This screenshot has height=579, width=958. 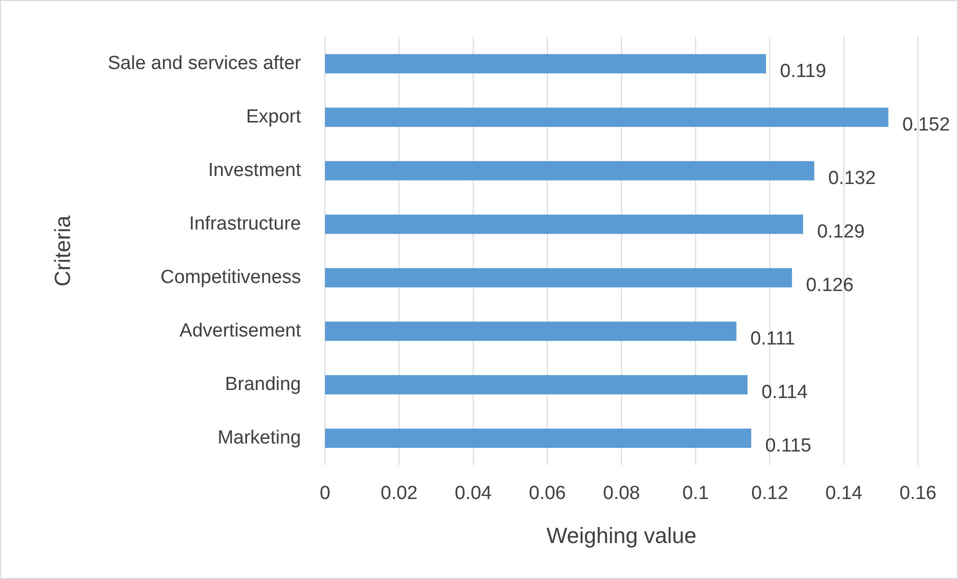 What do you see at coordinates (621, 493) in the screenshot?
I see `x-tick-label: 0.08` at bounding box center [621, 493].